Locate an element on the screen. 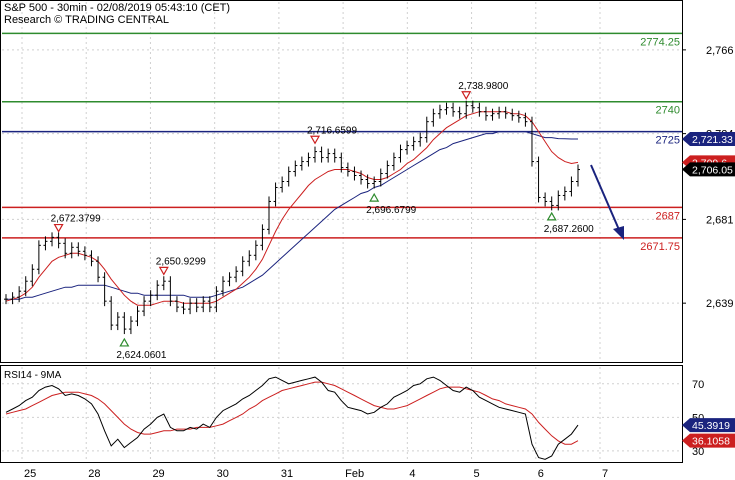  x-tick-label: 7 is located at coordinates (605, 474).